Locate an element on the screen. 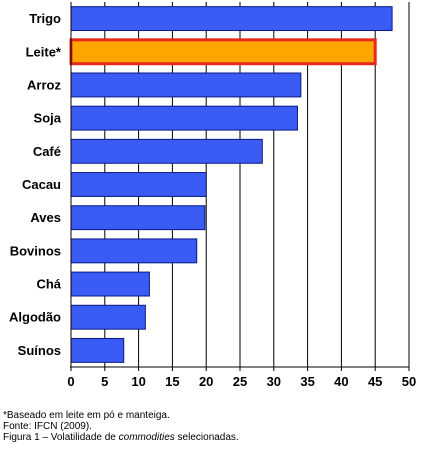  category-label: Bovinos is located at coordinates (35, 250).